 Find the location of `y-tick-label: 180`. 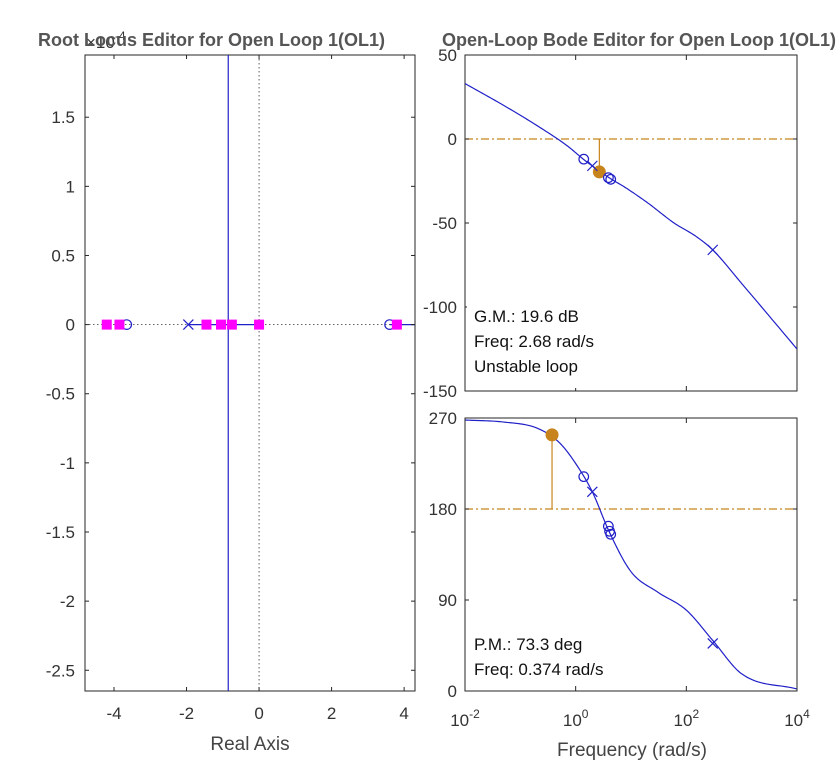

y-tick-label: 180 is located at coordinates (443, 509).